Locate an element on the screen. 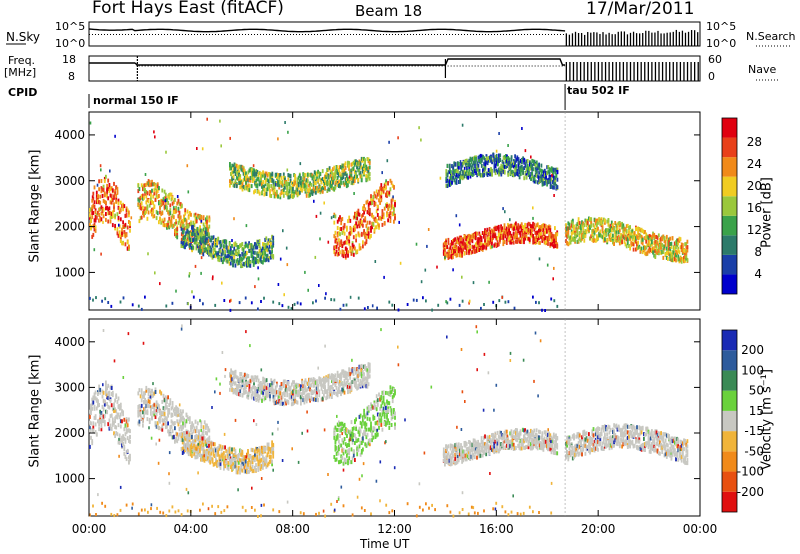 The height and width of the screenshot is (554, 800). nsky-label: N.Sky is located at coordinates (23, 37).